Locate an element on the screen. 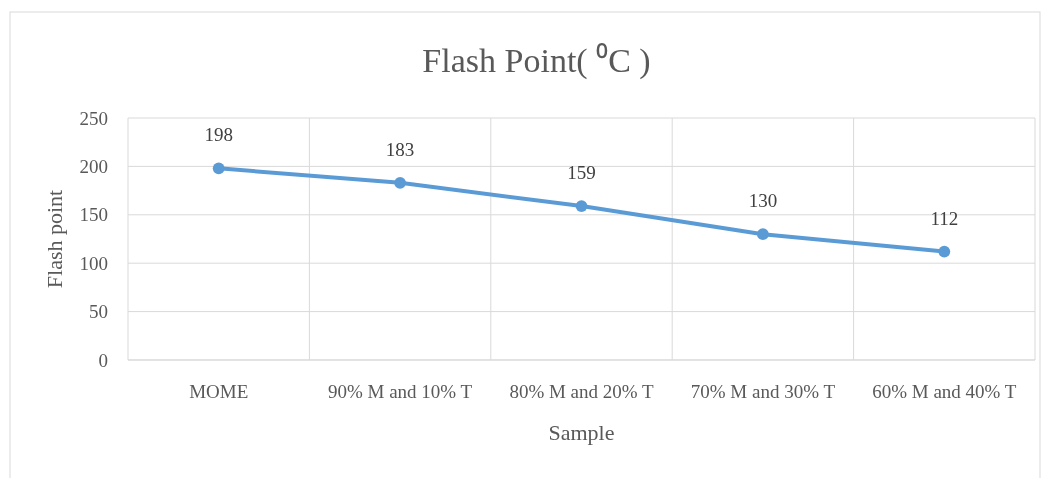 This screenshot has width=1049, height=478. data-label: 198 is located at coordinates (218, 135).